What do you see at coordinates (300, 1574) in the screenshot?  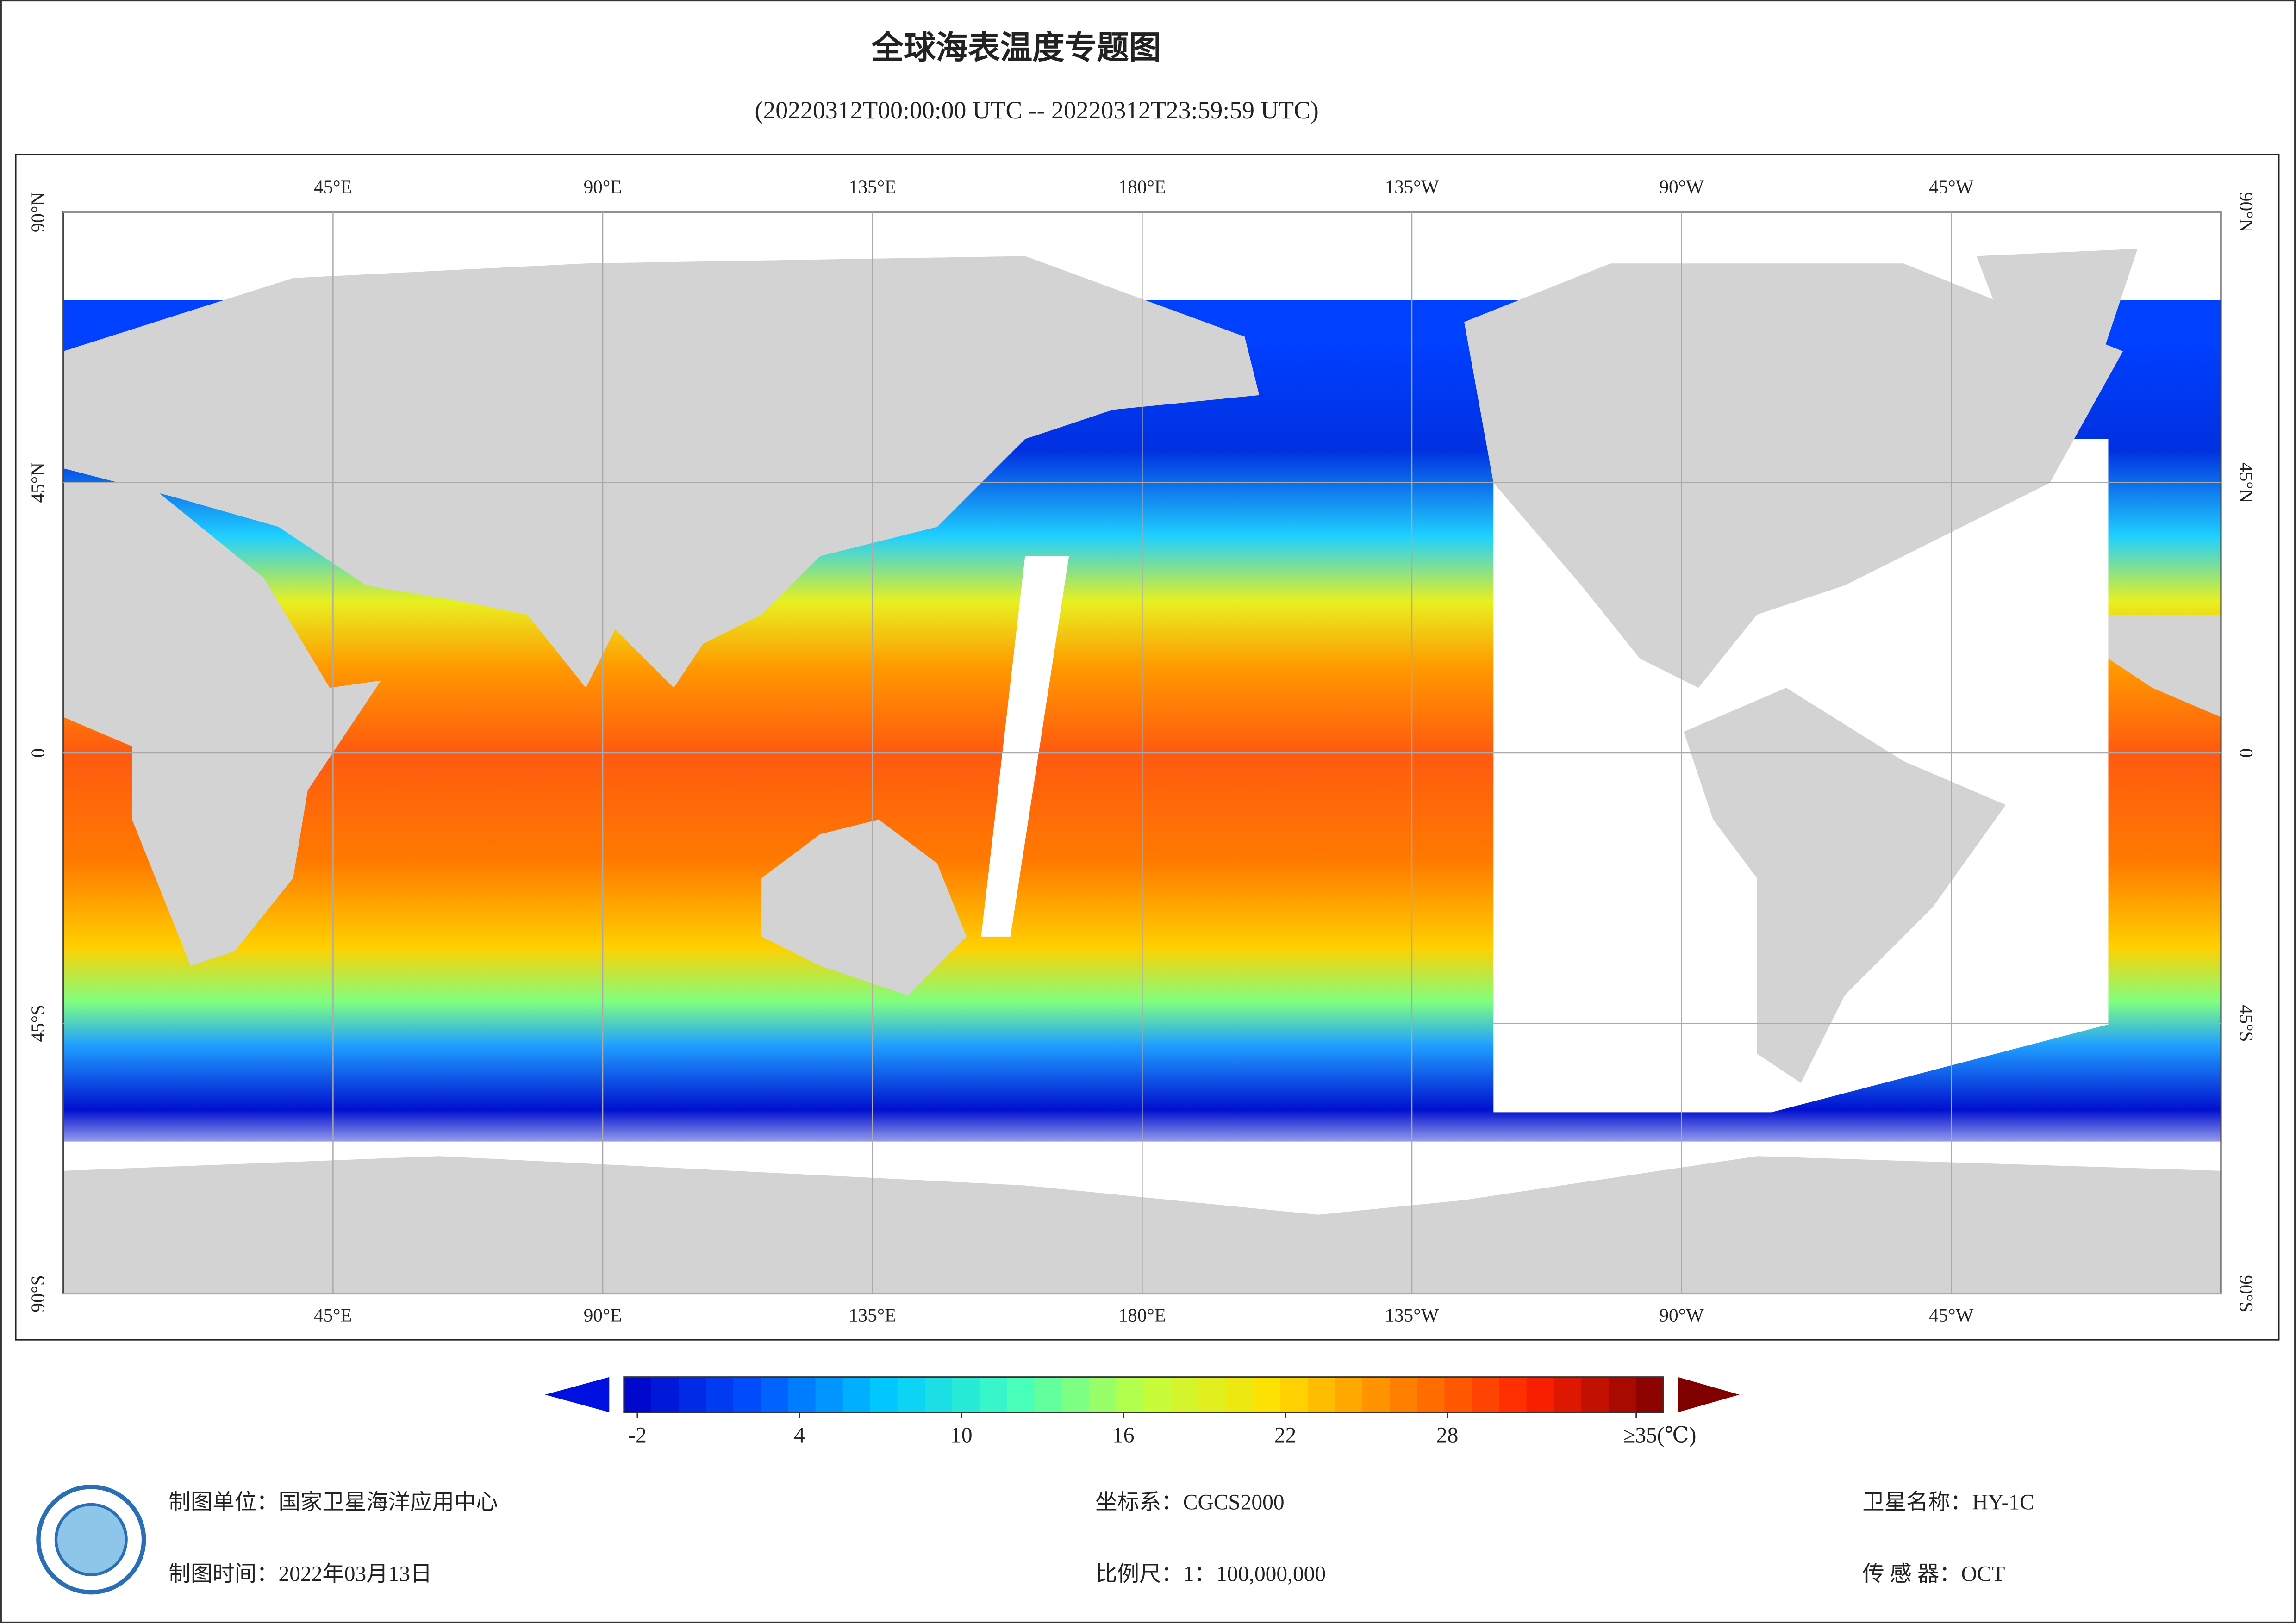 I see `map-date: 制图时间：2022年03月13日` at bounding box center [300, 1574].